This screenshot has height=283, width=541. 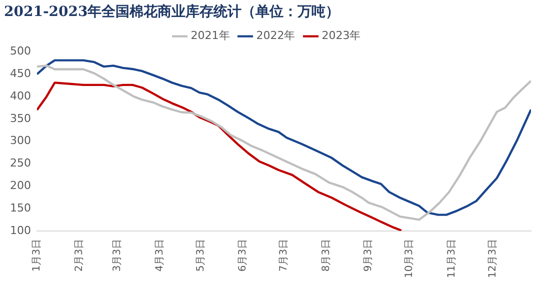 I want to click on x-tick-label: 7月3日, so click(x=284, y=255).